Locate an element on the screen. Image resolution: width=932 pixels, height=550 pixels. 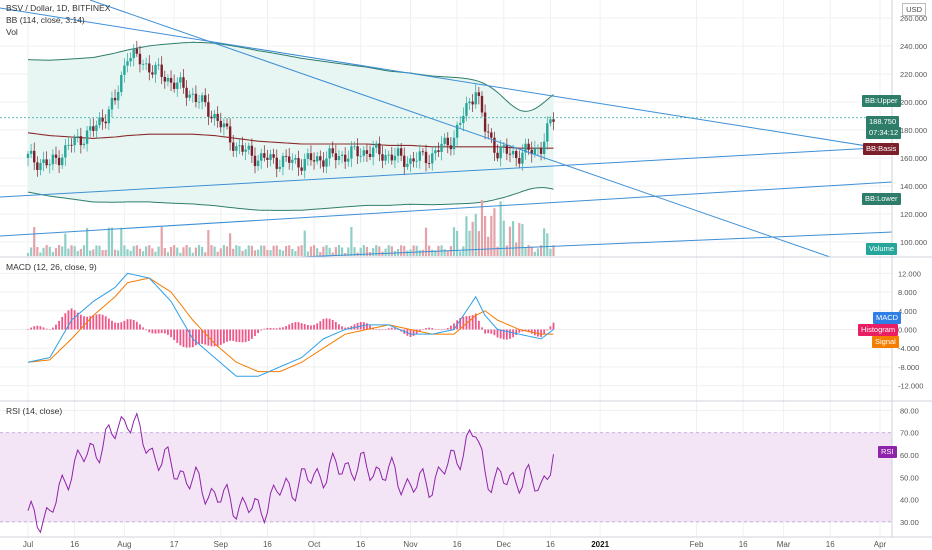
macd-panel is located at coordinates (291, 324).